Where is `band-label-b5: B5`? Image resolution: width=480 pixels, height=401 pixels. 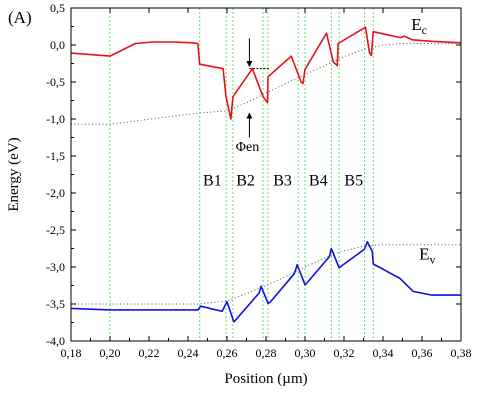
band-label-b5: B5 is located at coordinates (353, 181).